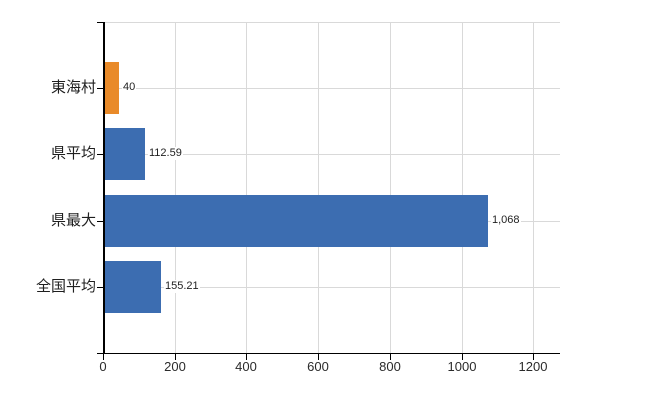 The image size is (650, 400). What do you see at coordinates (182, 286) in the screenshot?
I see `bar-value-label: 155.21` at bounding box center [182, 286].